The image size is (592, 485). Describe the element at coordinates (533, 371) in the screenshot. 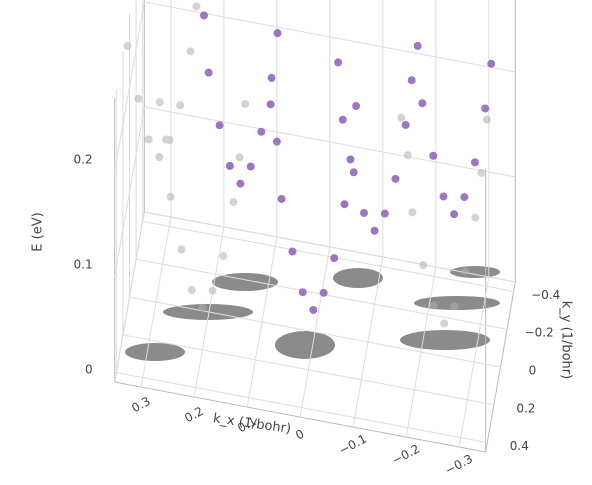

I see `y-tick-label: 0` at that location.